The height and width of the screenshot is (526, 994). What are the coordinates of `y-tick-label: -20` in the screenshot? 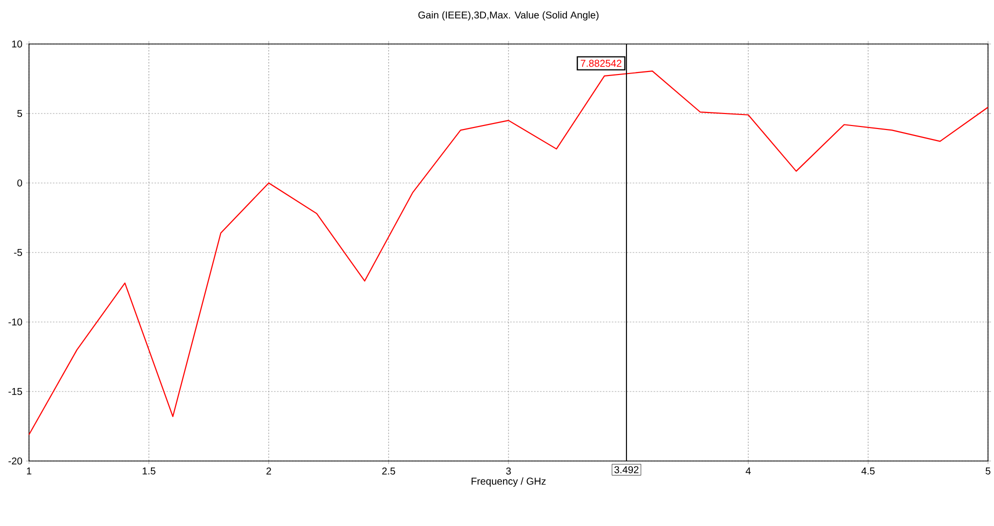 It's located at (15, 461).